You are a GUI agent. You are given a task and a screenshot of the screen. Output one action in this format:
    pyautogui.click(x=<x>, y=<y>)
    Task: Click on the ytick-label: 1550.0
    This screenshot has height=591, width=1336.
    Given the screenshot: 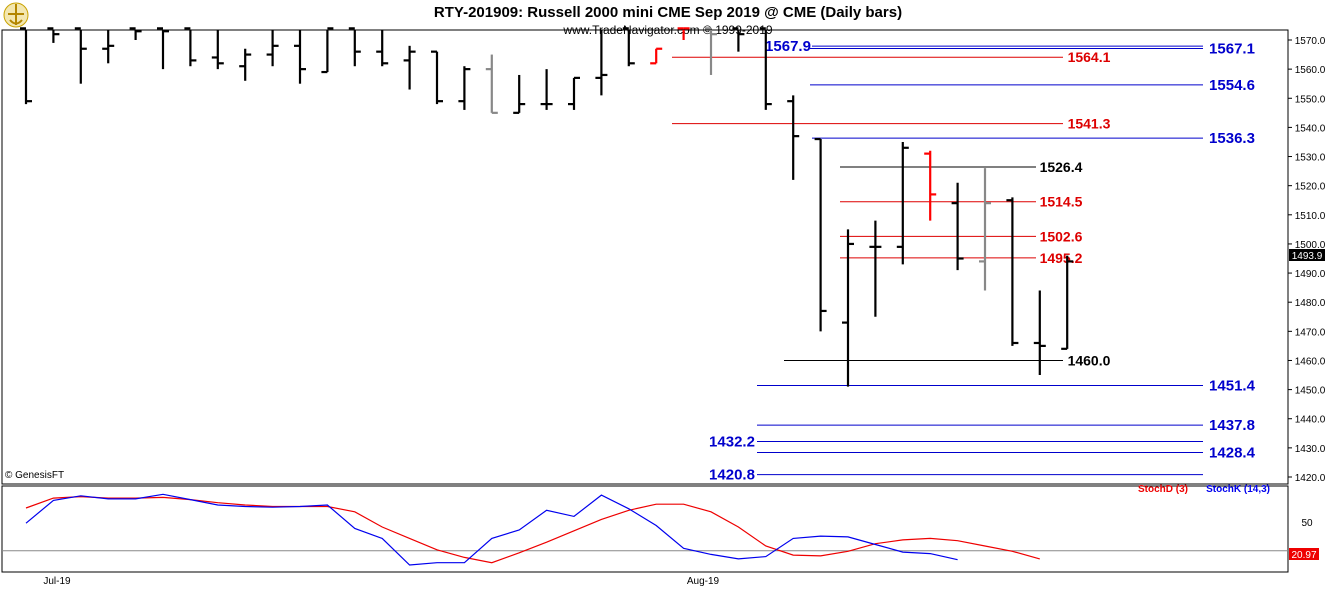 What is the action you would take?
    pyautogui.click(x=1310, y=99)
    